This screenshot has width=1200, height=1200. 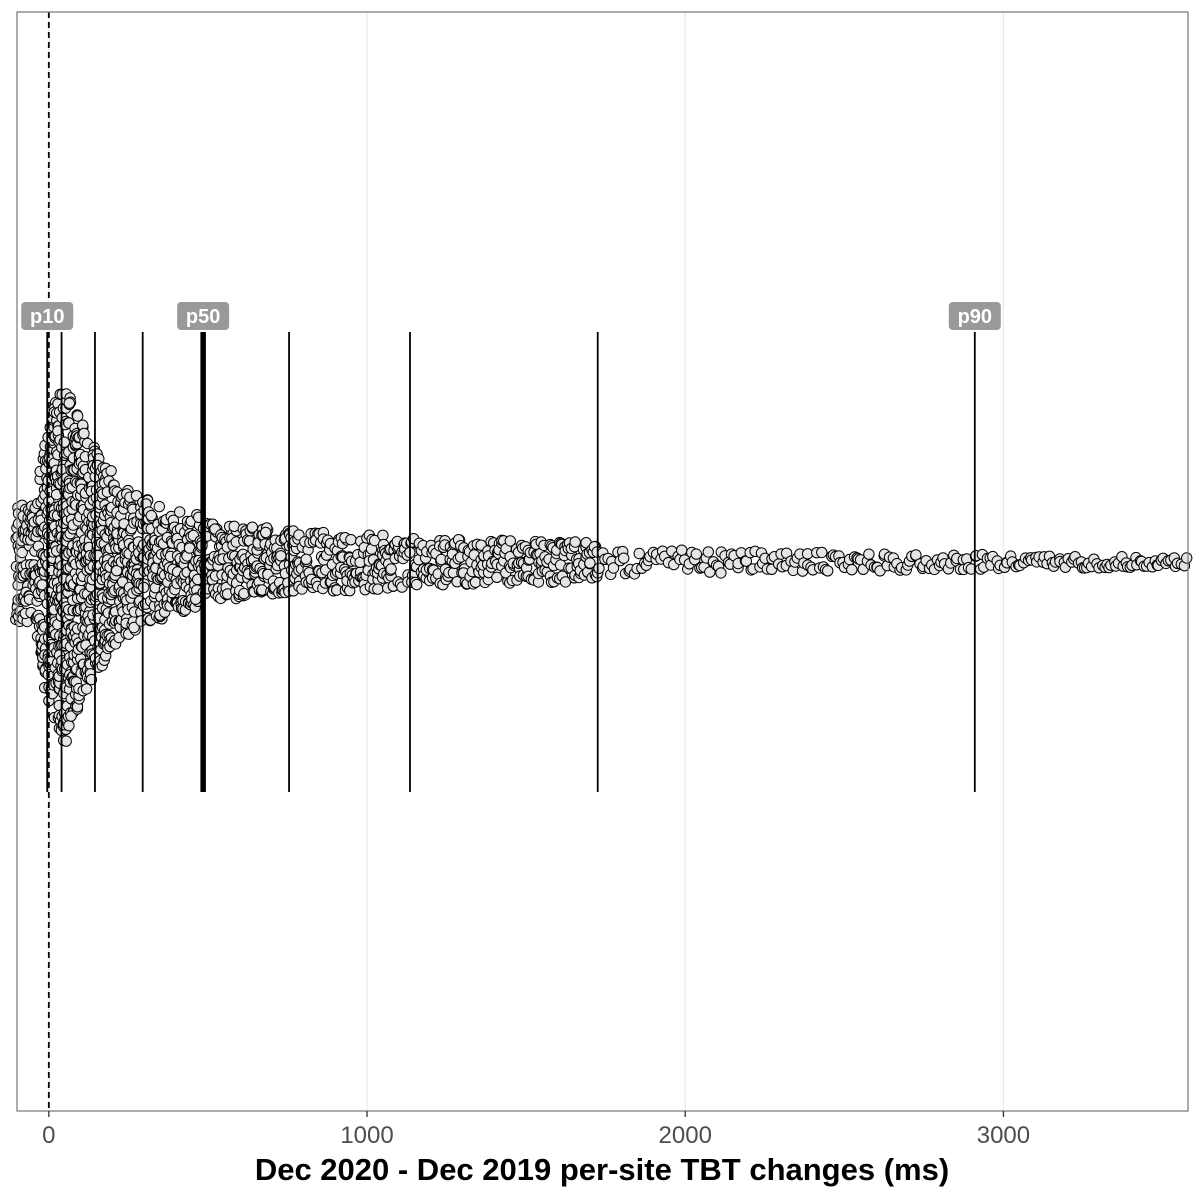 I want to click on x-tick-label: 0, so click(x=48, y=1135).